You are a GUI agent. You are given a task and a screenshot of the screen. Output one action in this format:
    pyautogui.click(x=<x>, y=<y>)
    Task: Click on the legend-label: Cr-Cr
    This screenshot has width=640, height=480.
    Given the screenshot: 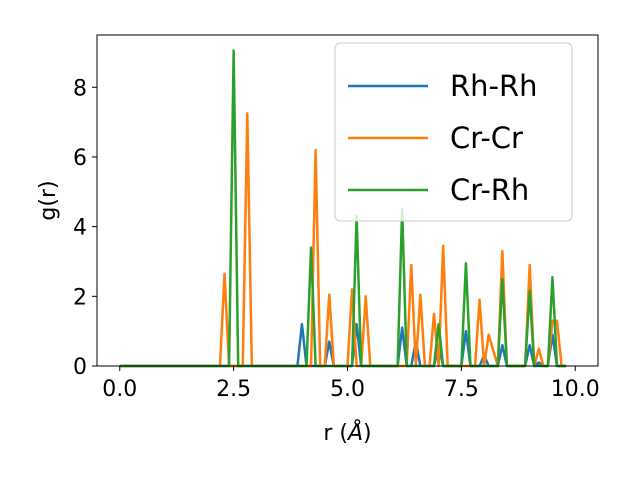 What is the action you would take?
    pyautogui.click(x=486, y=138)
    